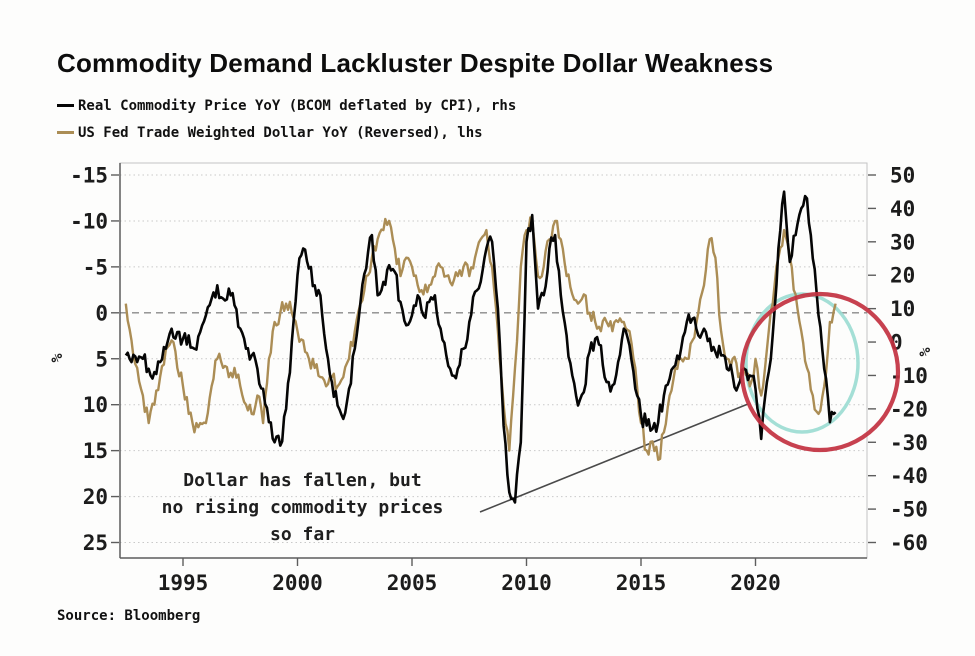 This screenshot has height=656, width=975. I want to click on left-axis-tick-label: -15, so click(89, 176).